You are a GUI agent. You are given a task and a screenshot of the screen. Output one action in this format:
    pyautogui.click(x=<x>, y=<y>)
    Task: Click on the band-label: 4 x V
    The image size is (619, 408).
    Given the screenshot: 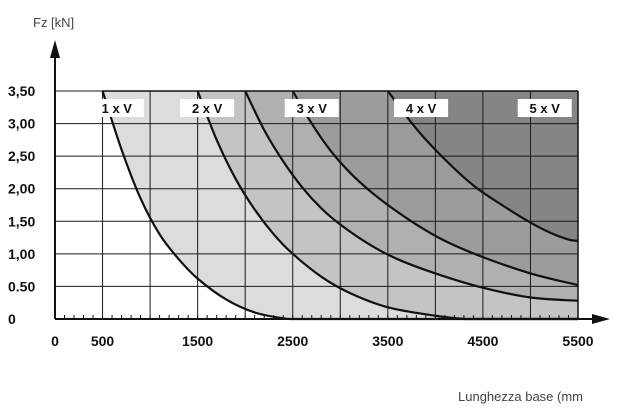 What is the action you would take?
    pyautogui.click(x=421, y=108)
    